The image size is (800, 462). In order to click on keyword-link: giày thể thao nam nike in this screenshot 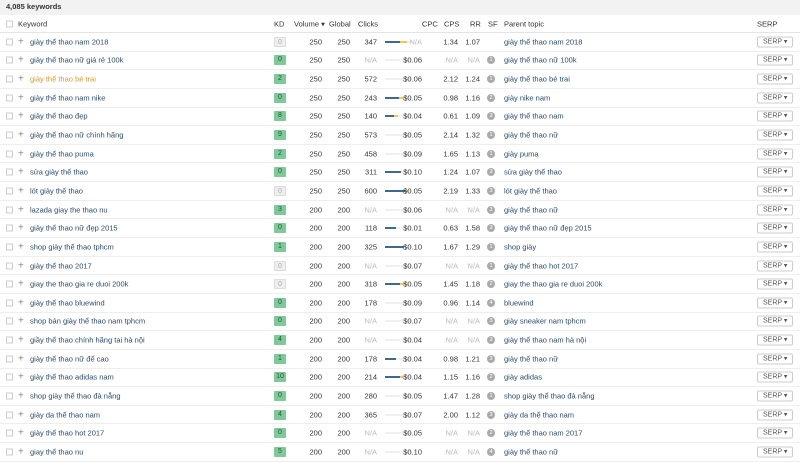, I will do `click(68, 98)`.